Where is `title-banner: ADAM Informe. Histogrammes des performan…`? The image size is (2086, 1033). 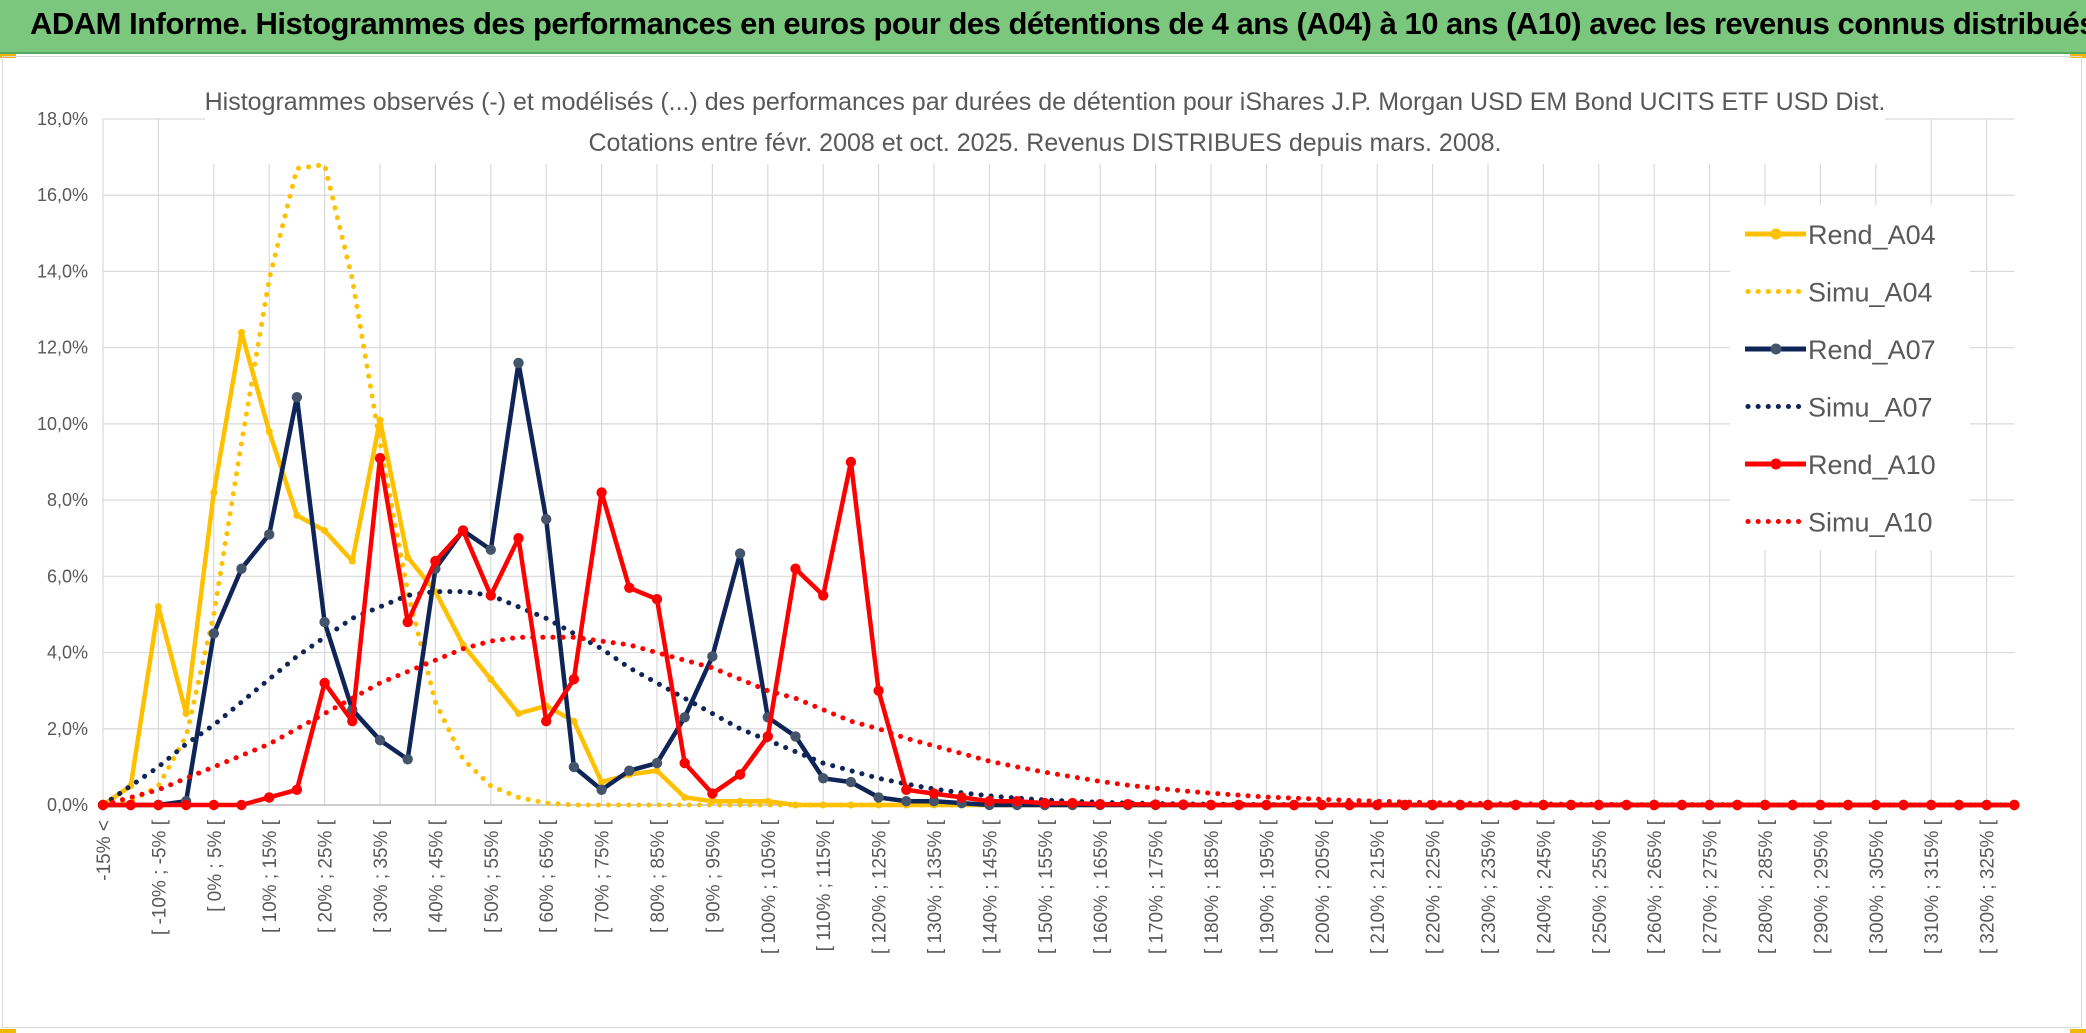 title-banner: ADAM Informe. Histogrammes des performan… is located at coordinates (1043, 27).